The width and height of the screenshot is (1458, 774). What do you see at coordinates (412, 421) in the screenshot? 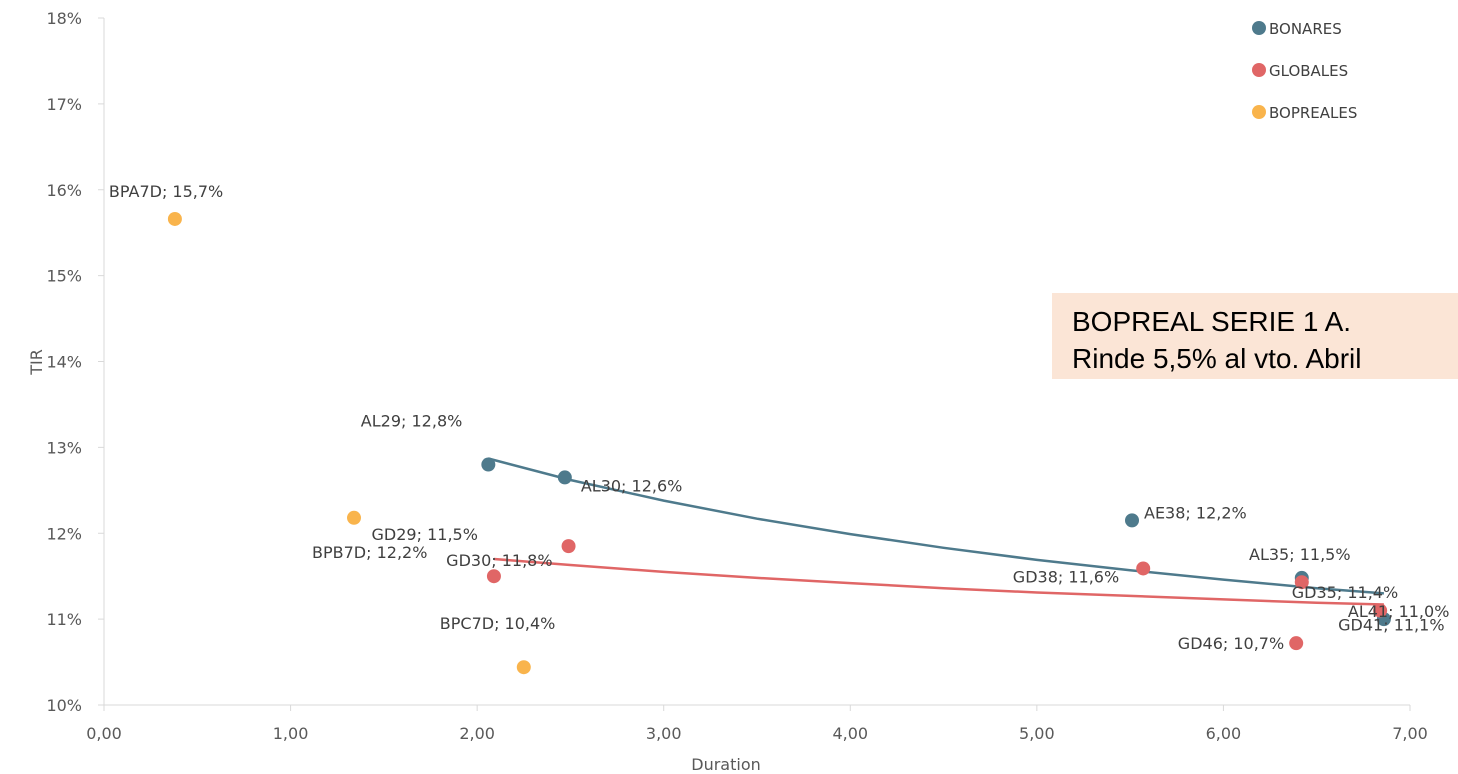
I see `data-label: AL29; 12,8%` at bounding box center [412, 421].